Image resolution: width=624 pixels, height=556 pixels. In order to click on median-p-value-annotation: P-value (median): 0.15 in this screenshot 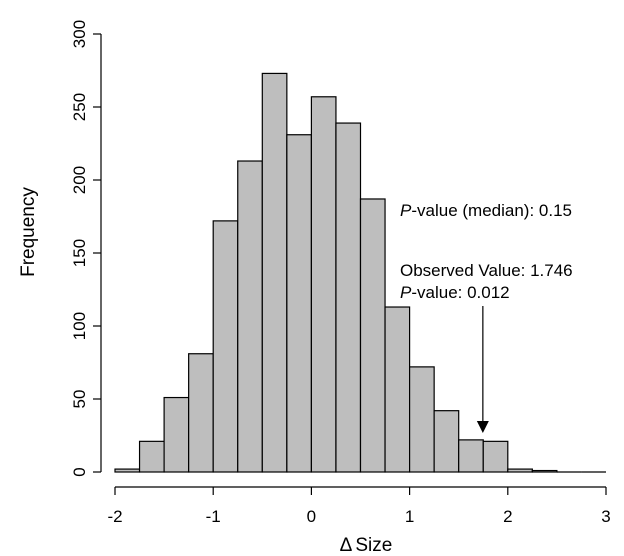, I will do `click(486, 210)`.